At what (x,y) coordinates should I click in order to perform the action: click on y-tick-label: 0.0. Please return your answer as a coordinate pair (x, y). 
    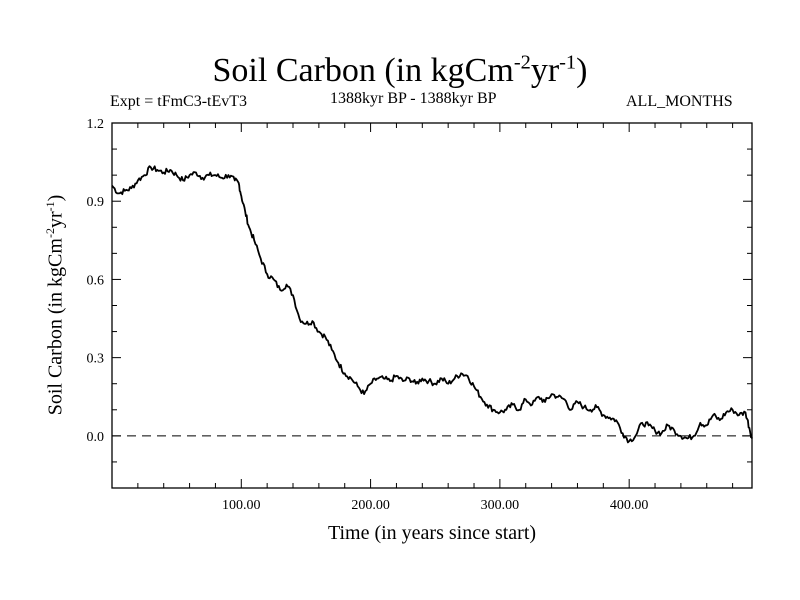
    Looking at the image, I should click on (96, 437).